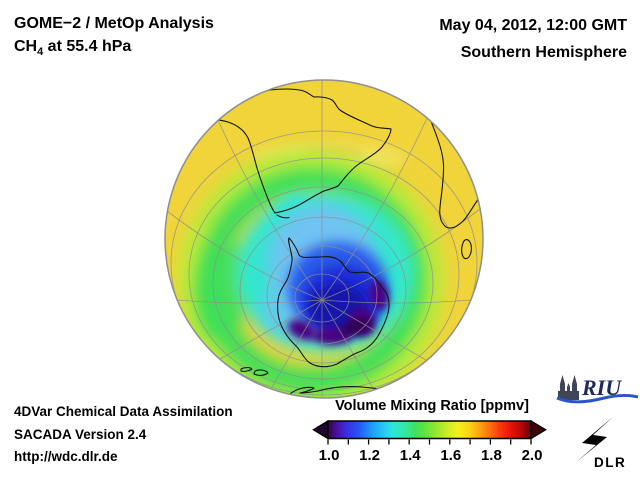 This screenshot has width=640, height=480. I want to click on colorbar-tick-label: 1.8, so click(491, 455).